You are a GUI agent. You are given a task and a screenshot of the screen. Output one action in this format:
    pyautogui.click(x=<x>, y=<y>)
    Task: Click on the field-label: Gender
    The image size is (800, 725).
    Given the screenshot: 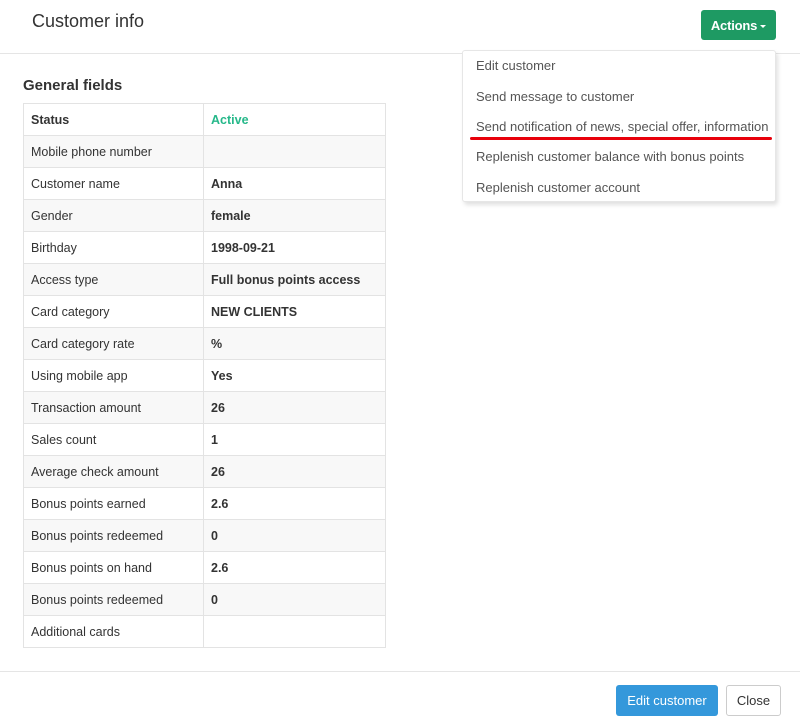 What is the action you would take?
    pyautogui.click(x=113, y=215)
    